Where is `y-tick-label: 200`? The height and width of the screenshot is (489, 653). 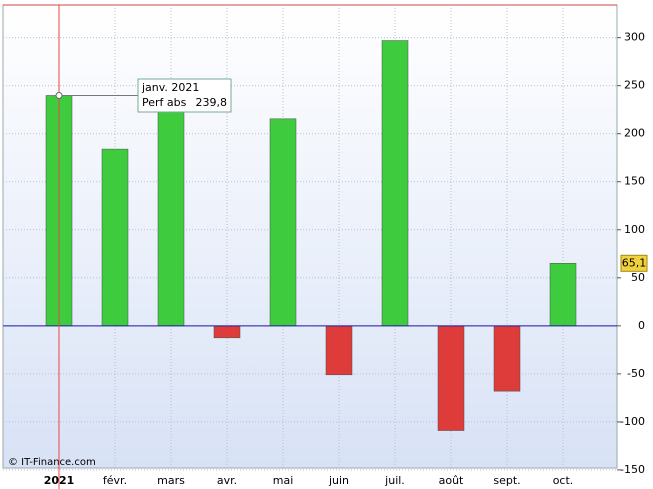
y-tick-label: 200 is located at coordinates (634, 133).